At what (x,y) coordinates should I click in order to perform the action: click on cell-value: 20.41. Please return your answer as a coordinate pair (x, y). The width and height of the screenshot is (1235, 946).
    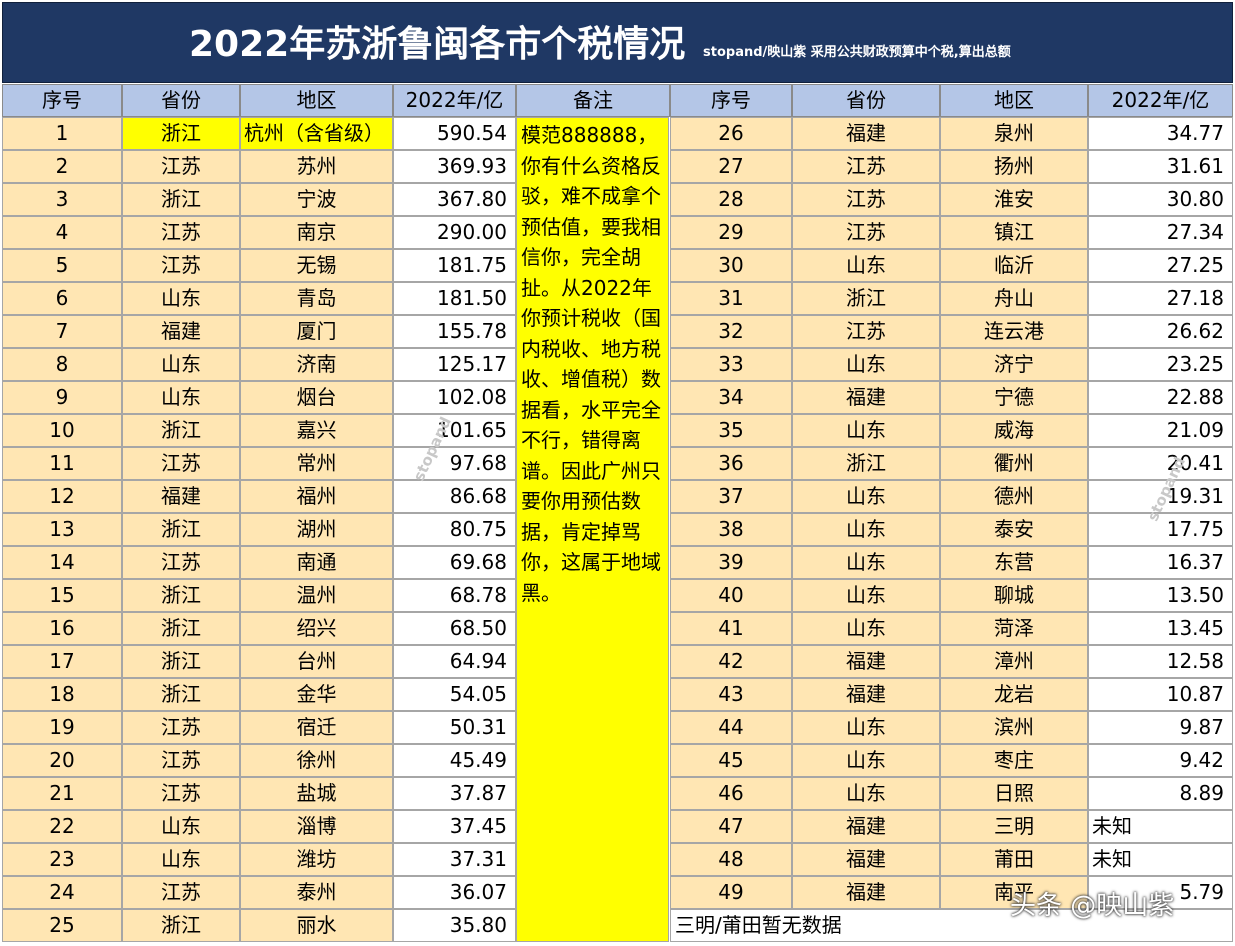
    Looking at the image, I should click on (1160, 463).